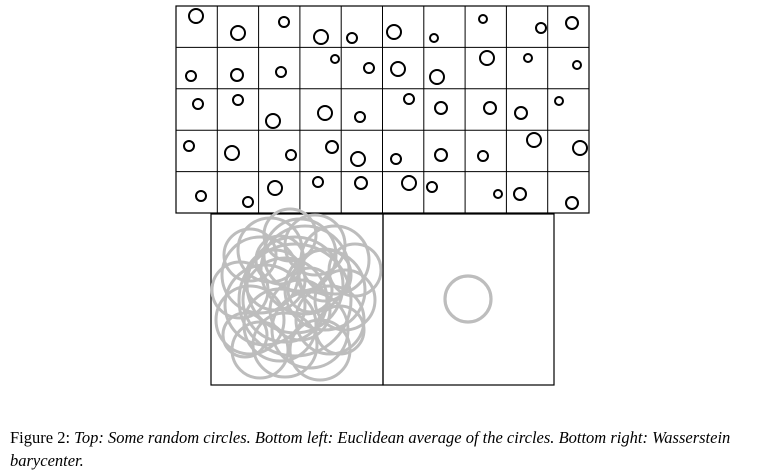  I want to click on euclidean-average-circles, so click(296, 294).